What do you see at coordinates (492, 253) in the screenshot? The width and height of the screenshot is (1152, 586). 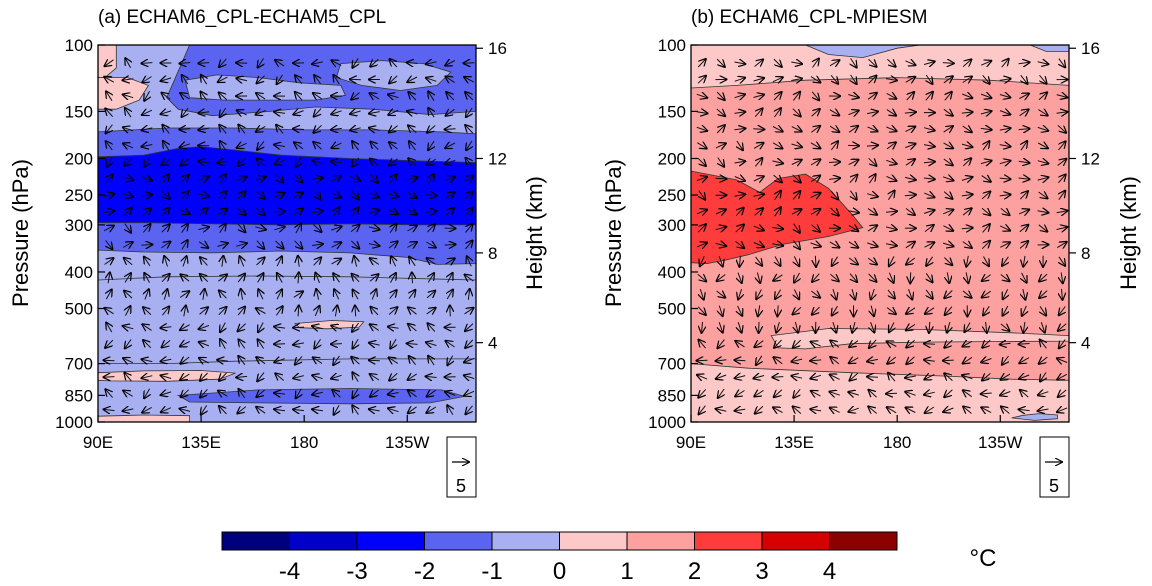 I see `y2-tick-label: 8` at bounding box center [492, 253].